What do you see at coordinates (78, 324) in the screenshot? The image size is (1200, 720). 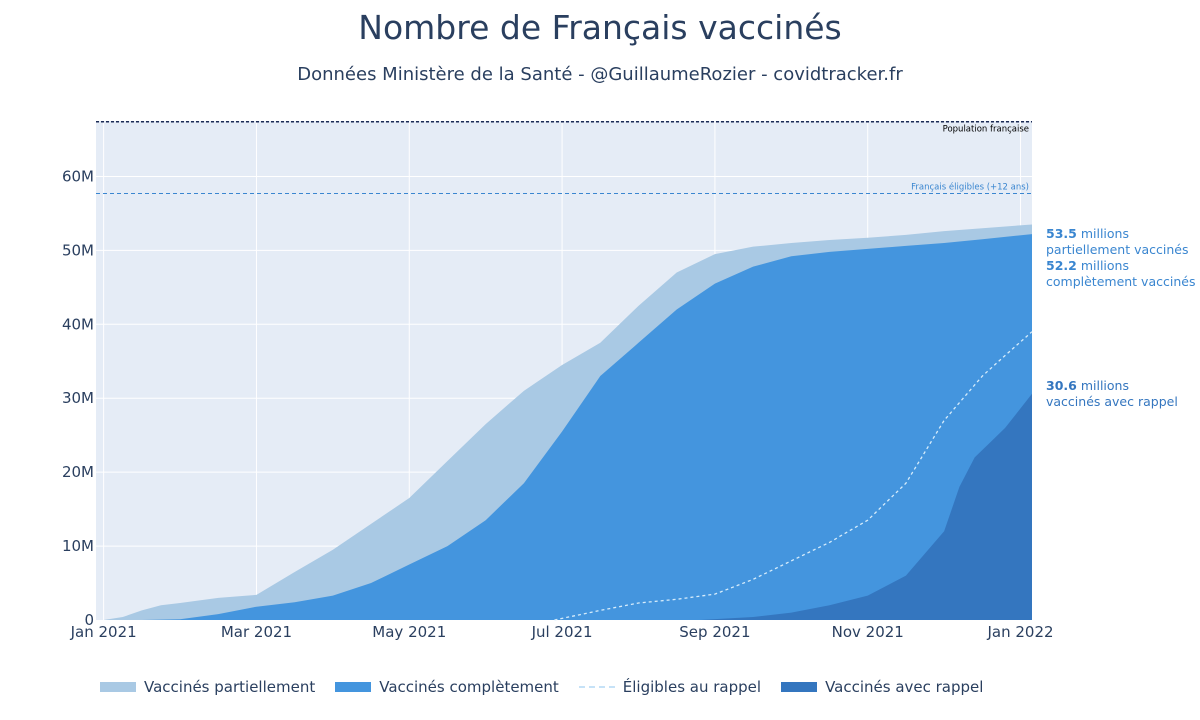 I see `y-tick-label-4: 40M` at bounding box center [78, 324].